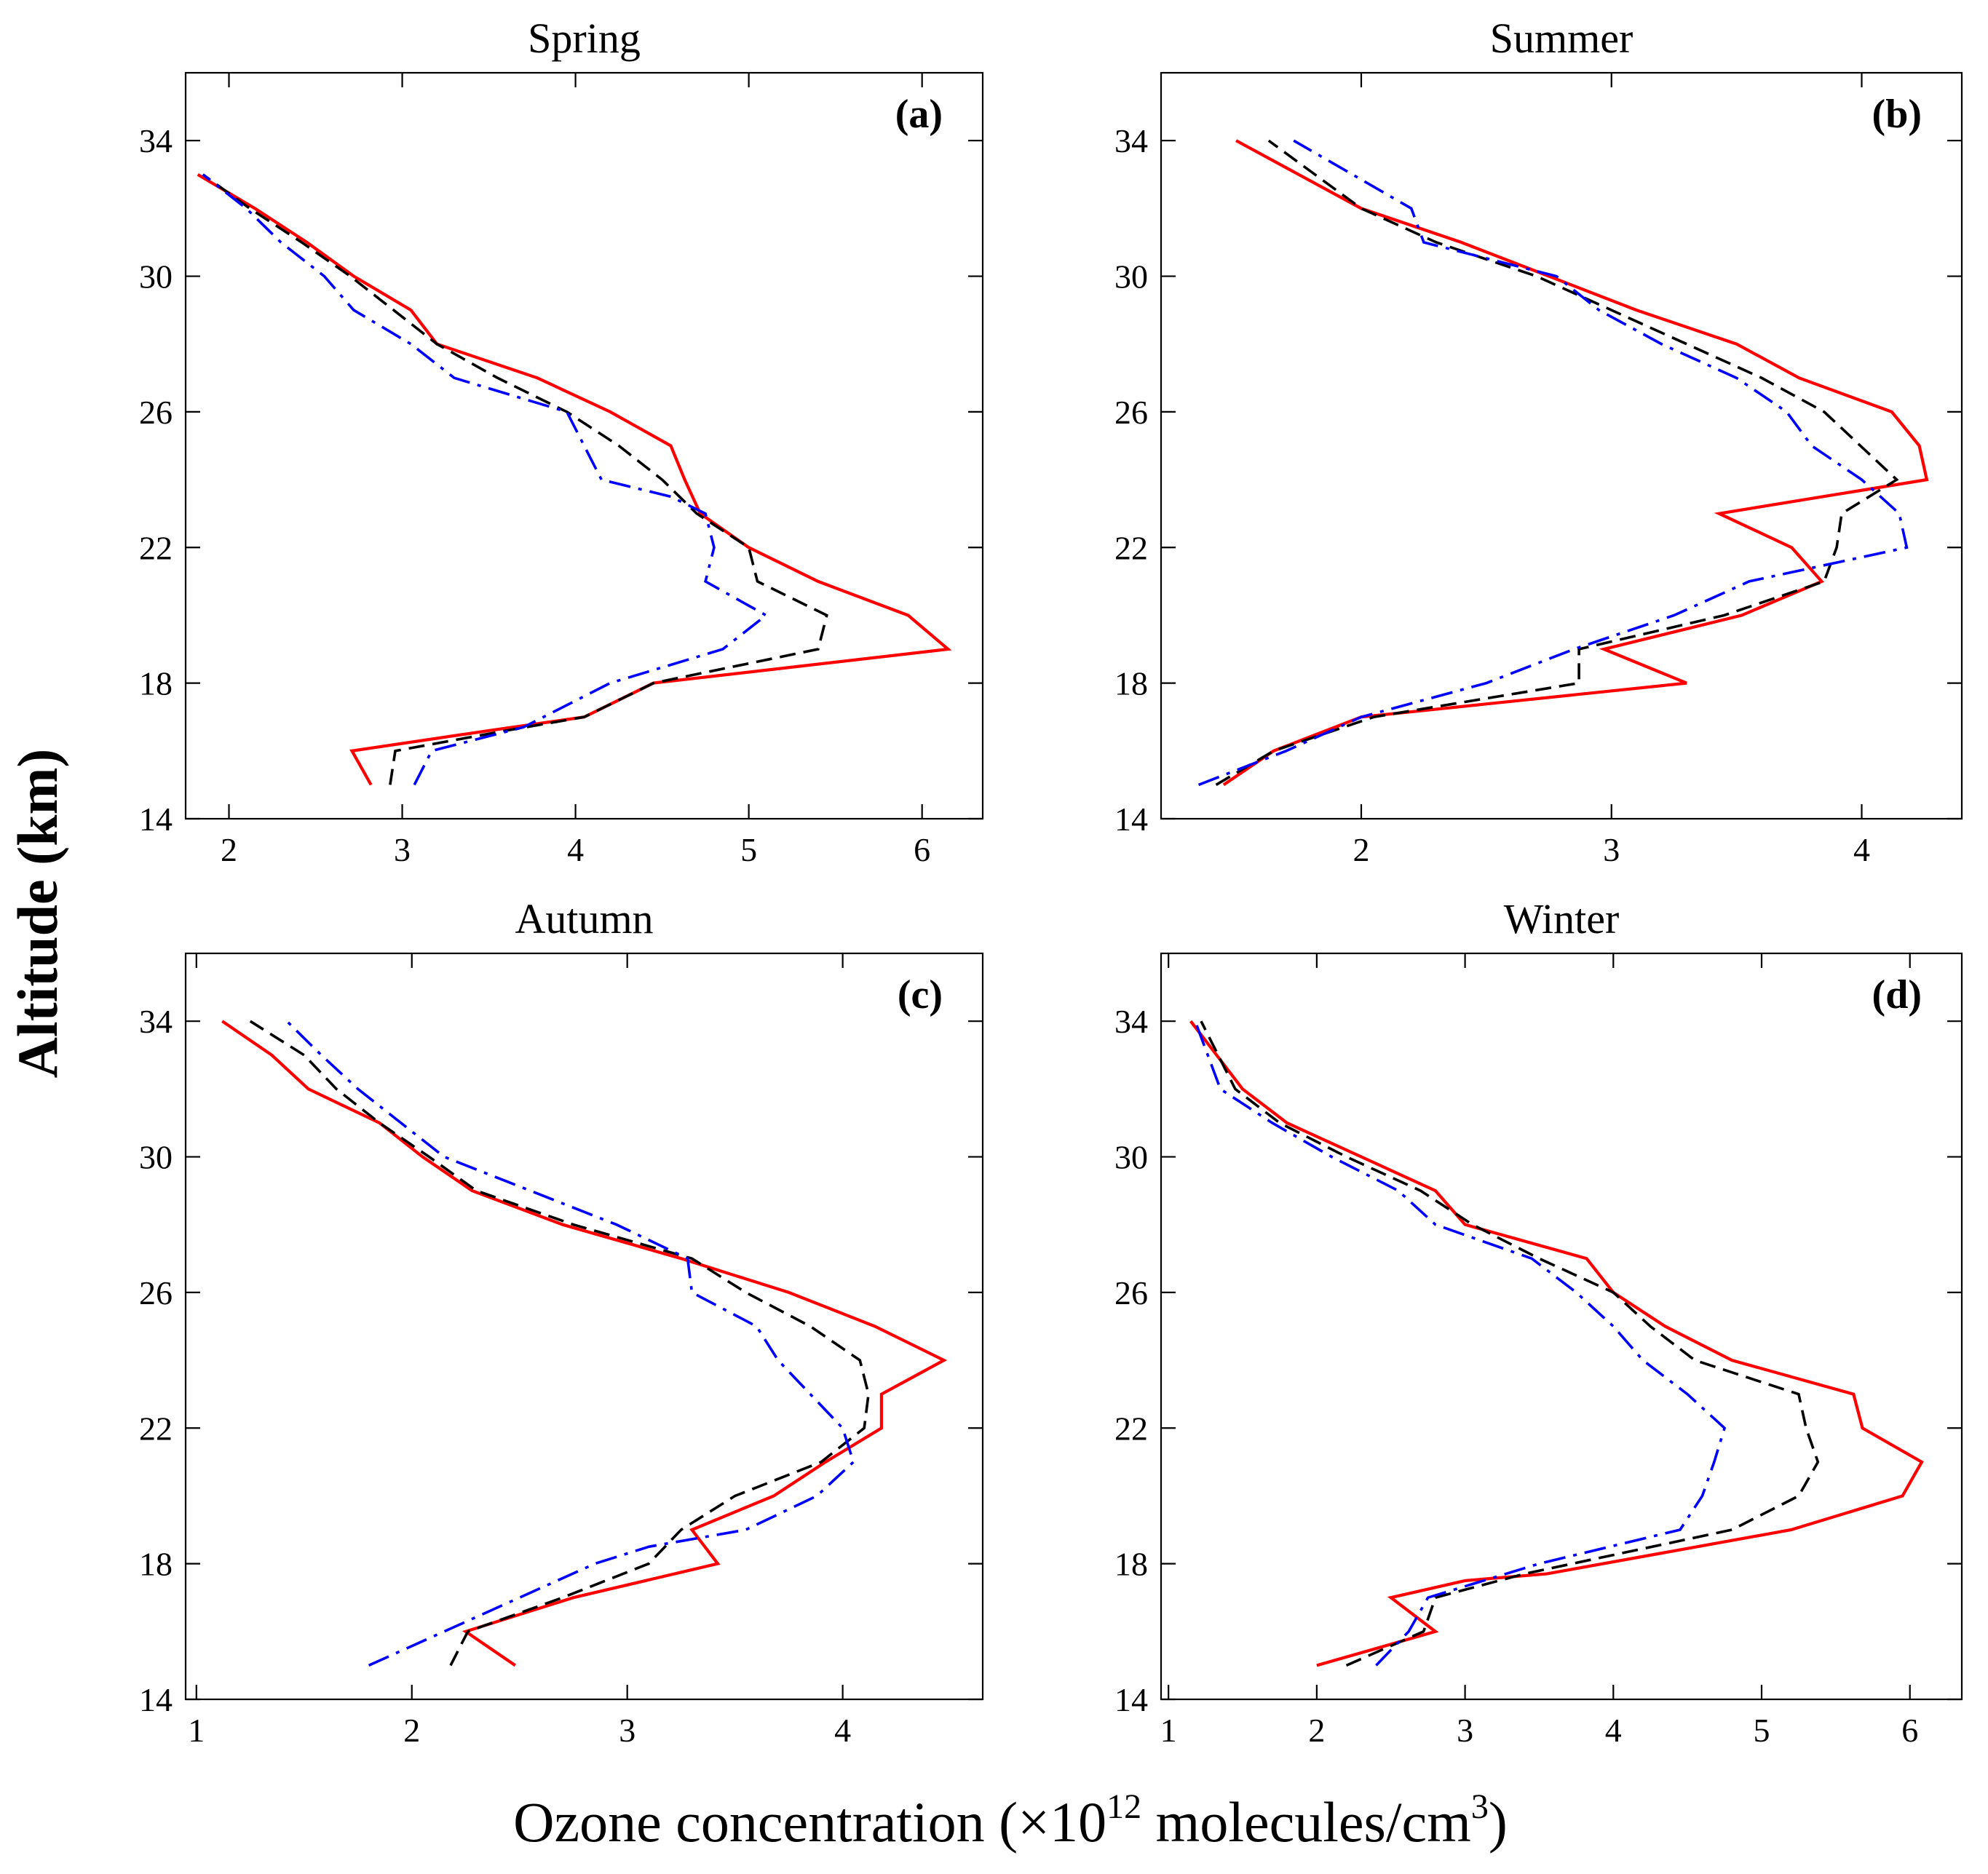  I want to click on y-axis-title: Altitude (km), so click(37, 914).